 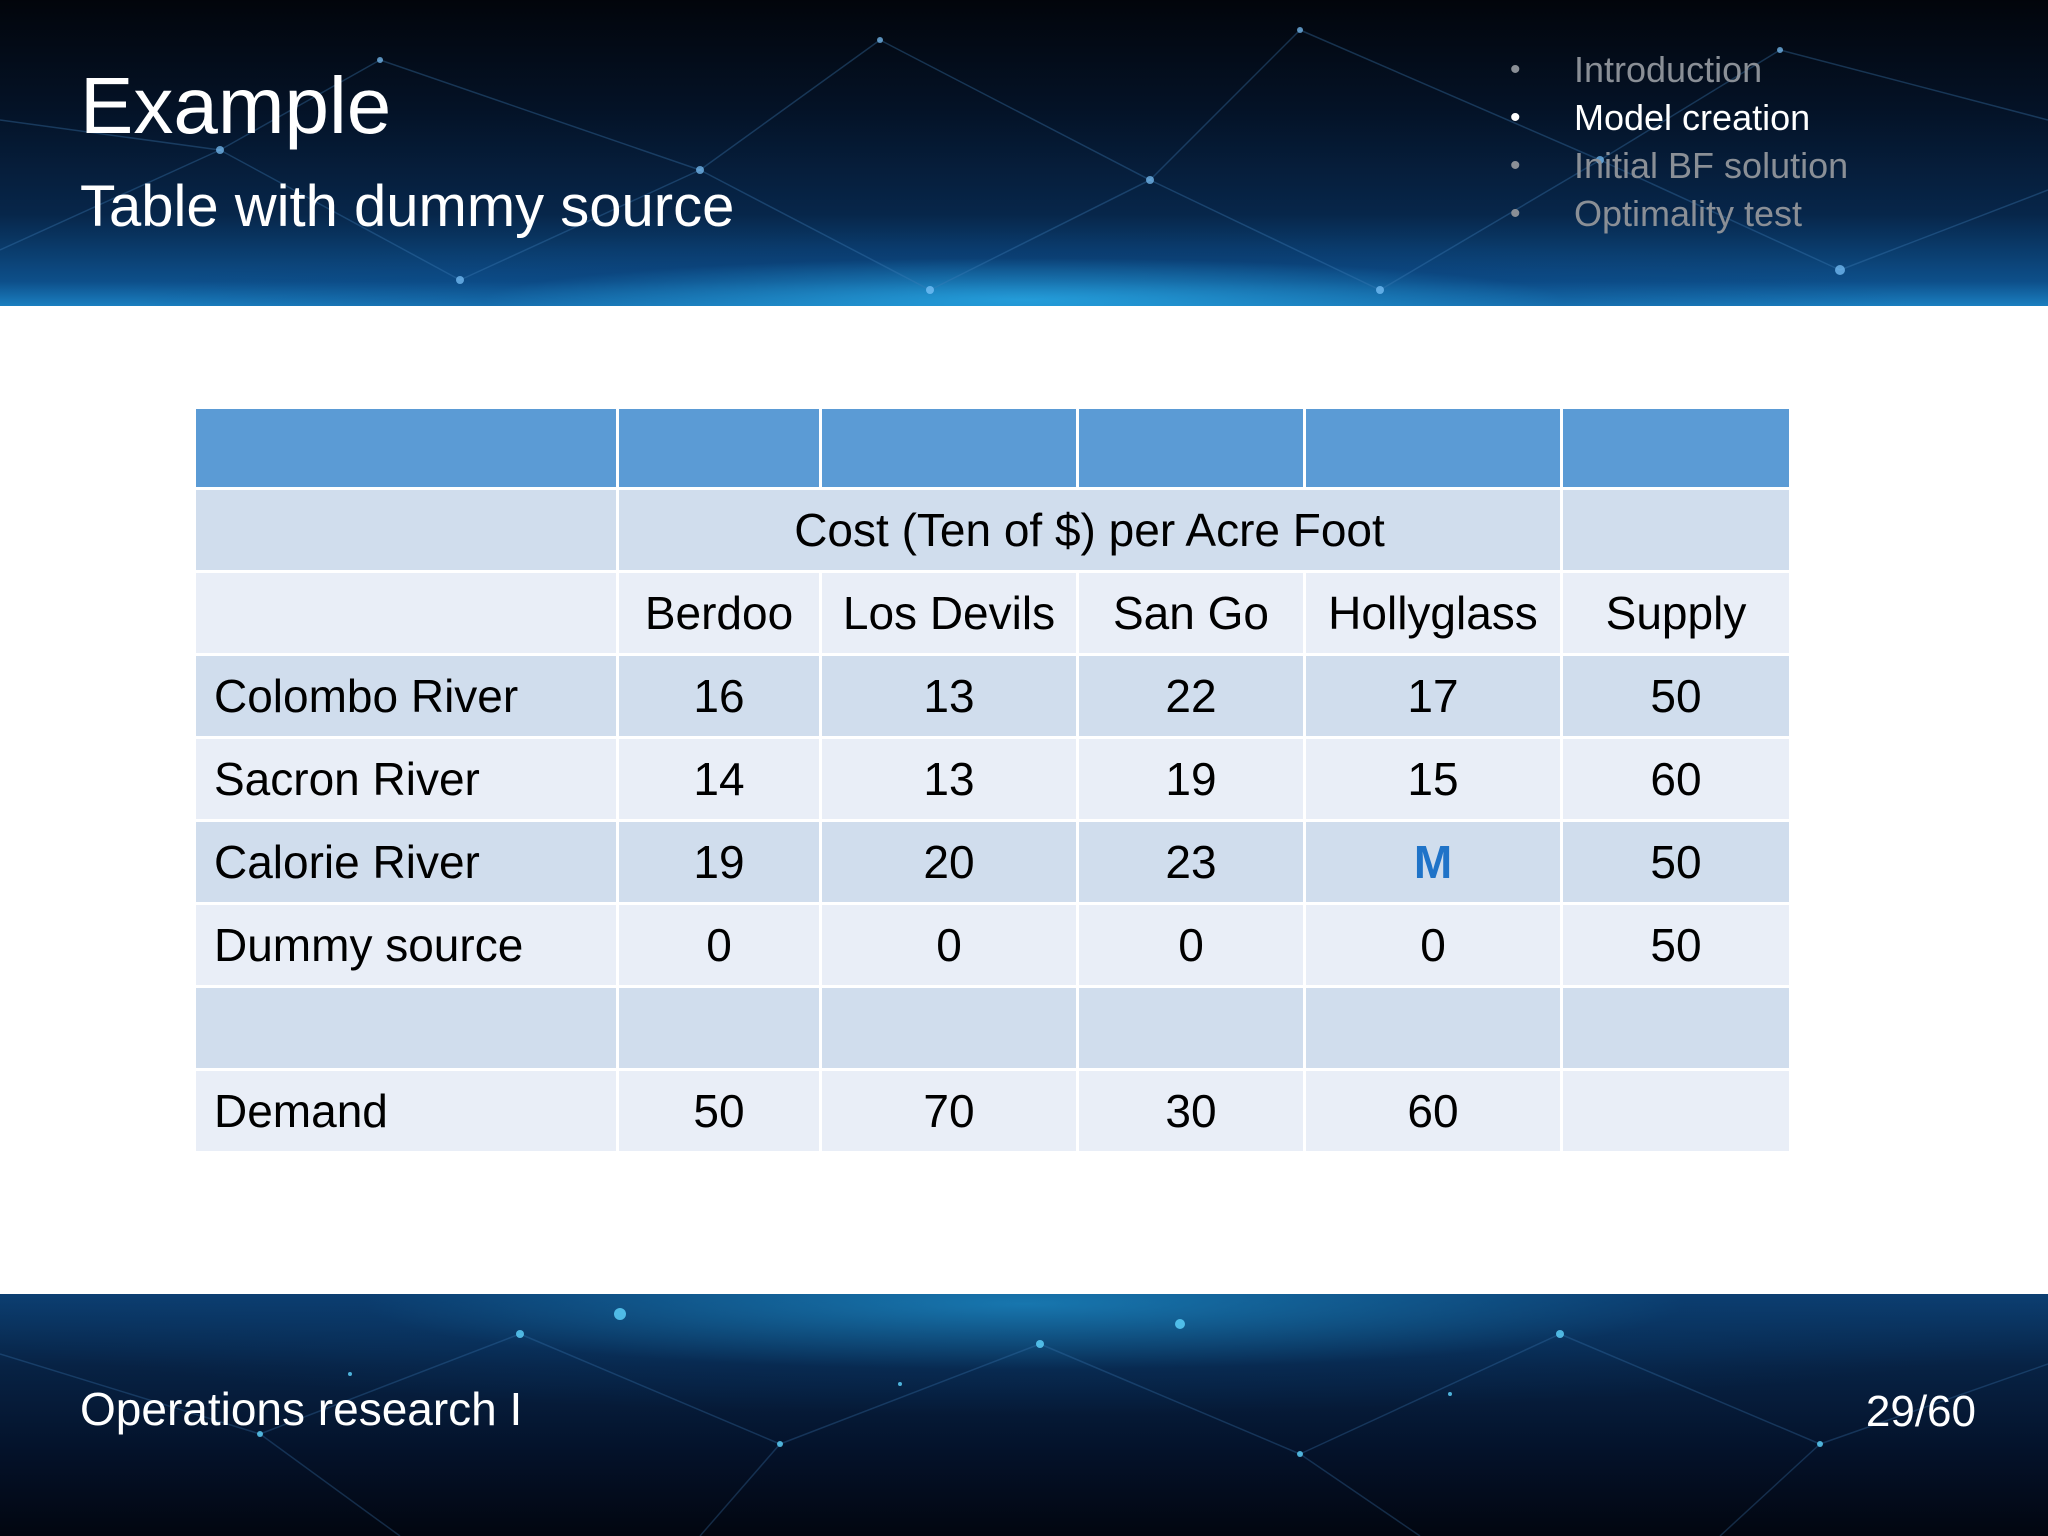 What do you see at coordinates (719, 696) in the screenshot?
I see `table-cell: 16` at bounding box center [719, 696].